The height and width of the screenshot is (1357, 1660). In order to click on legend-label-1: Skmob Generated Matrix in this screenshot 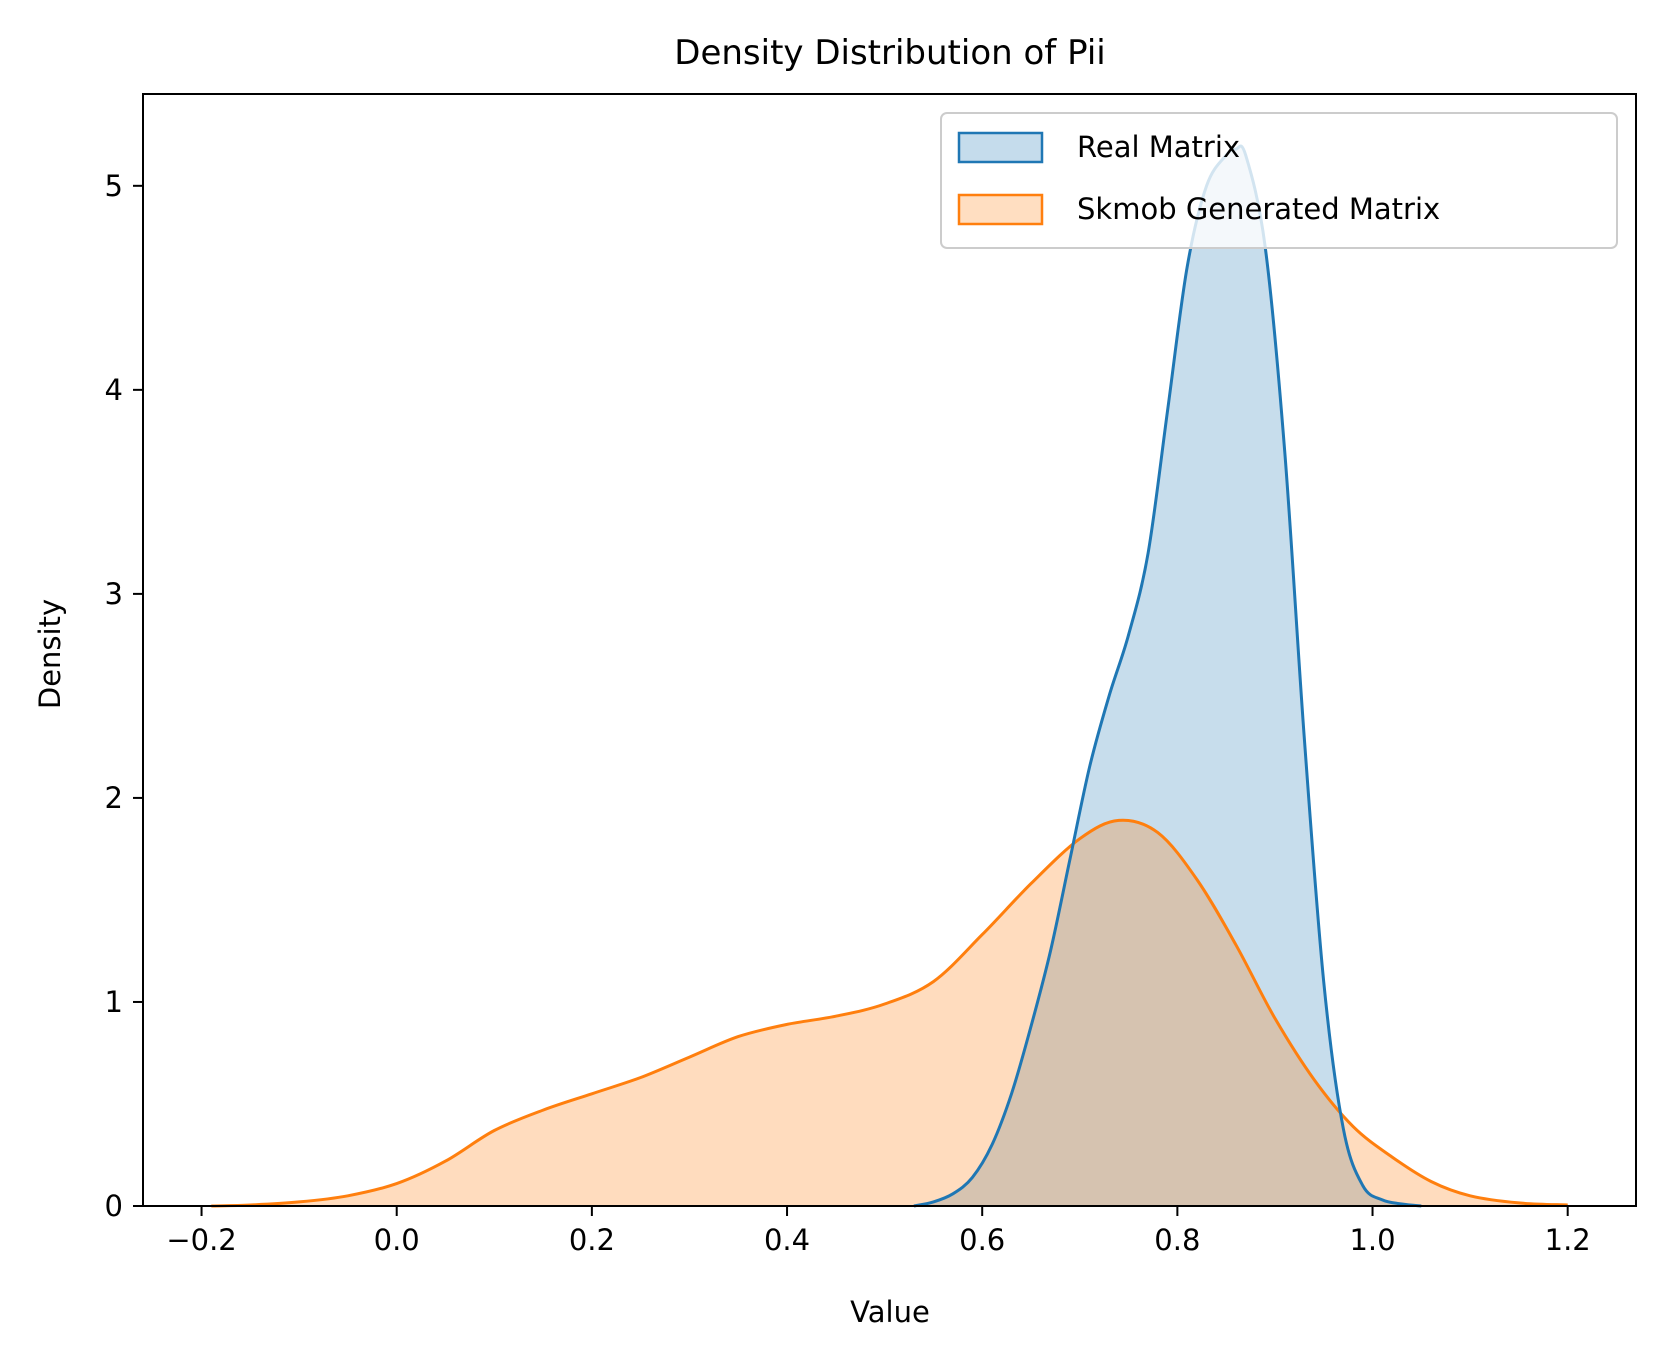, I will do `click(1258, 209)`.